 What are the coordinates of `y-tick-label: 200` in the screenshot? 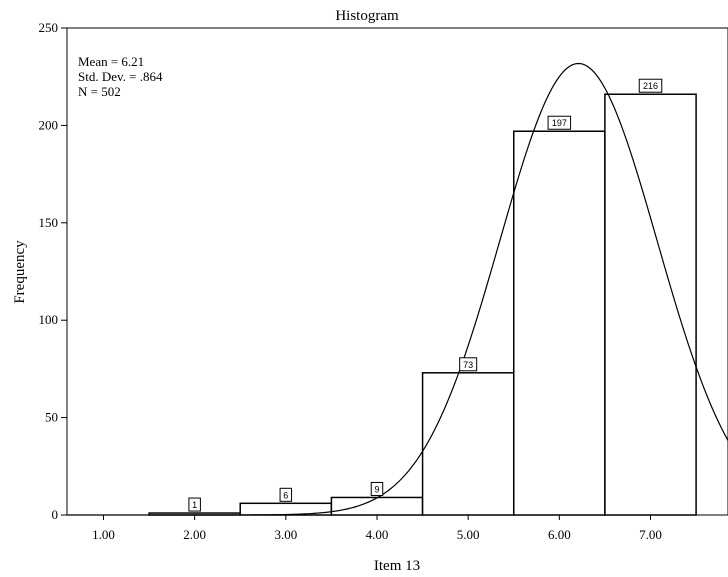 It's located at (49, 124).